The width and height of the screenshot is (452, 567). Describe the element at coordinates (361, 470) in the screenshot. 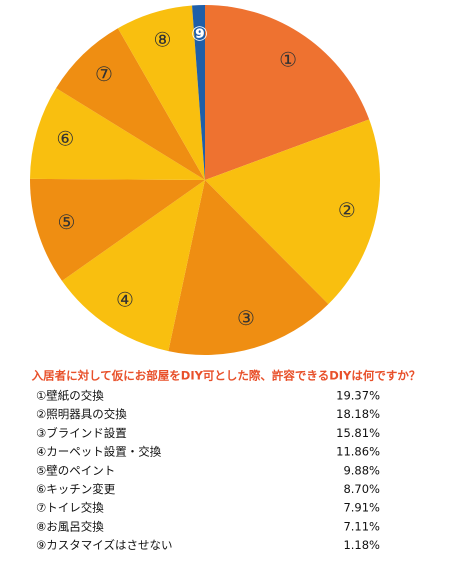

I see `value-label: 9.88%` at that location.